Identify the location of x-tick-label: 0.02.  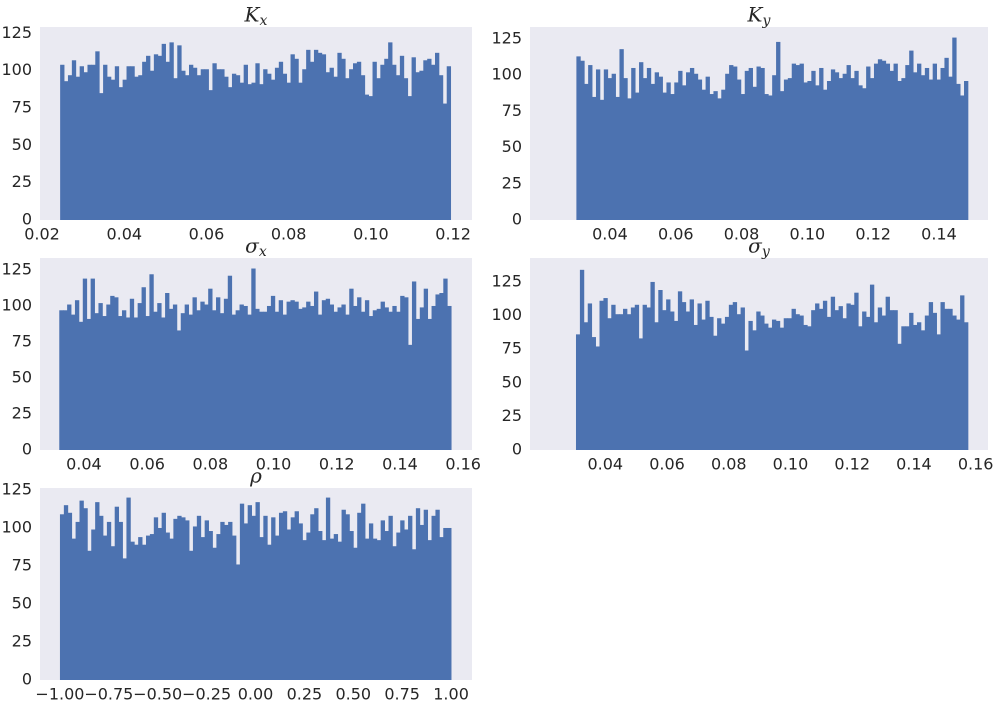
(42, 234).